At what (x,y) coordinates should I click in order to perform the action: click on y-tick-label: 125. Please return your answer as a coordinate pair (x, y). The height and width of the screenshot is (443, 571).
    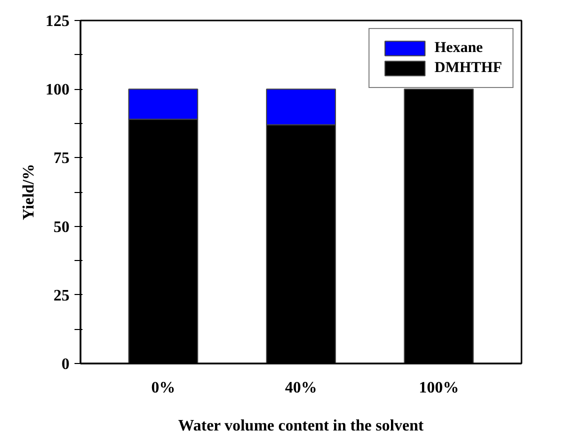
    Looking at the image, I should click on (58, 21).